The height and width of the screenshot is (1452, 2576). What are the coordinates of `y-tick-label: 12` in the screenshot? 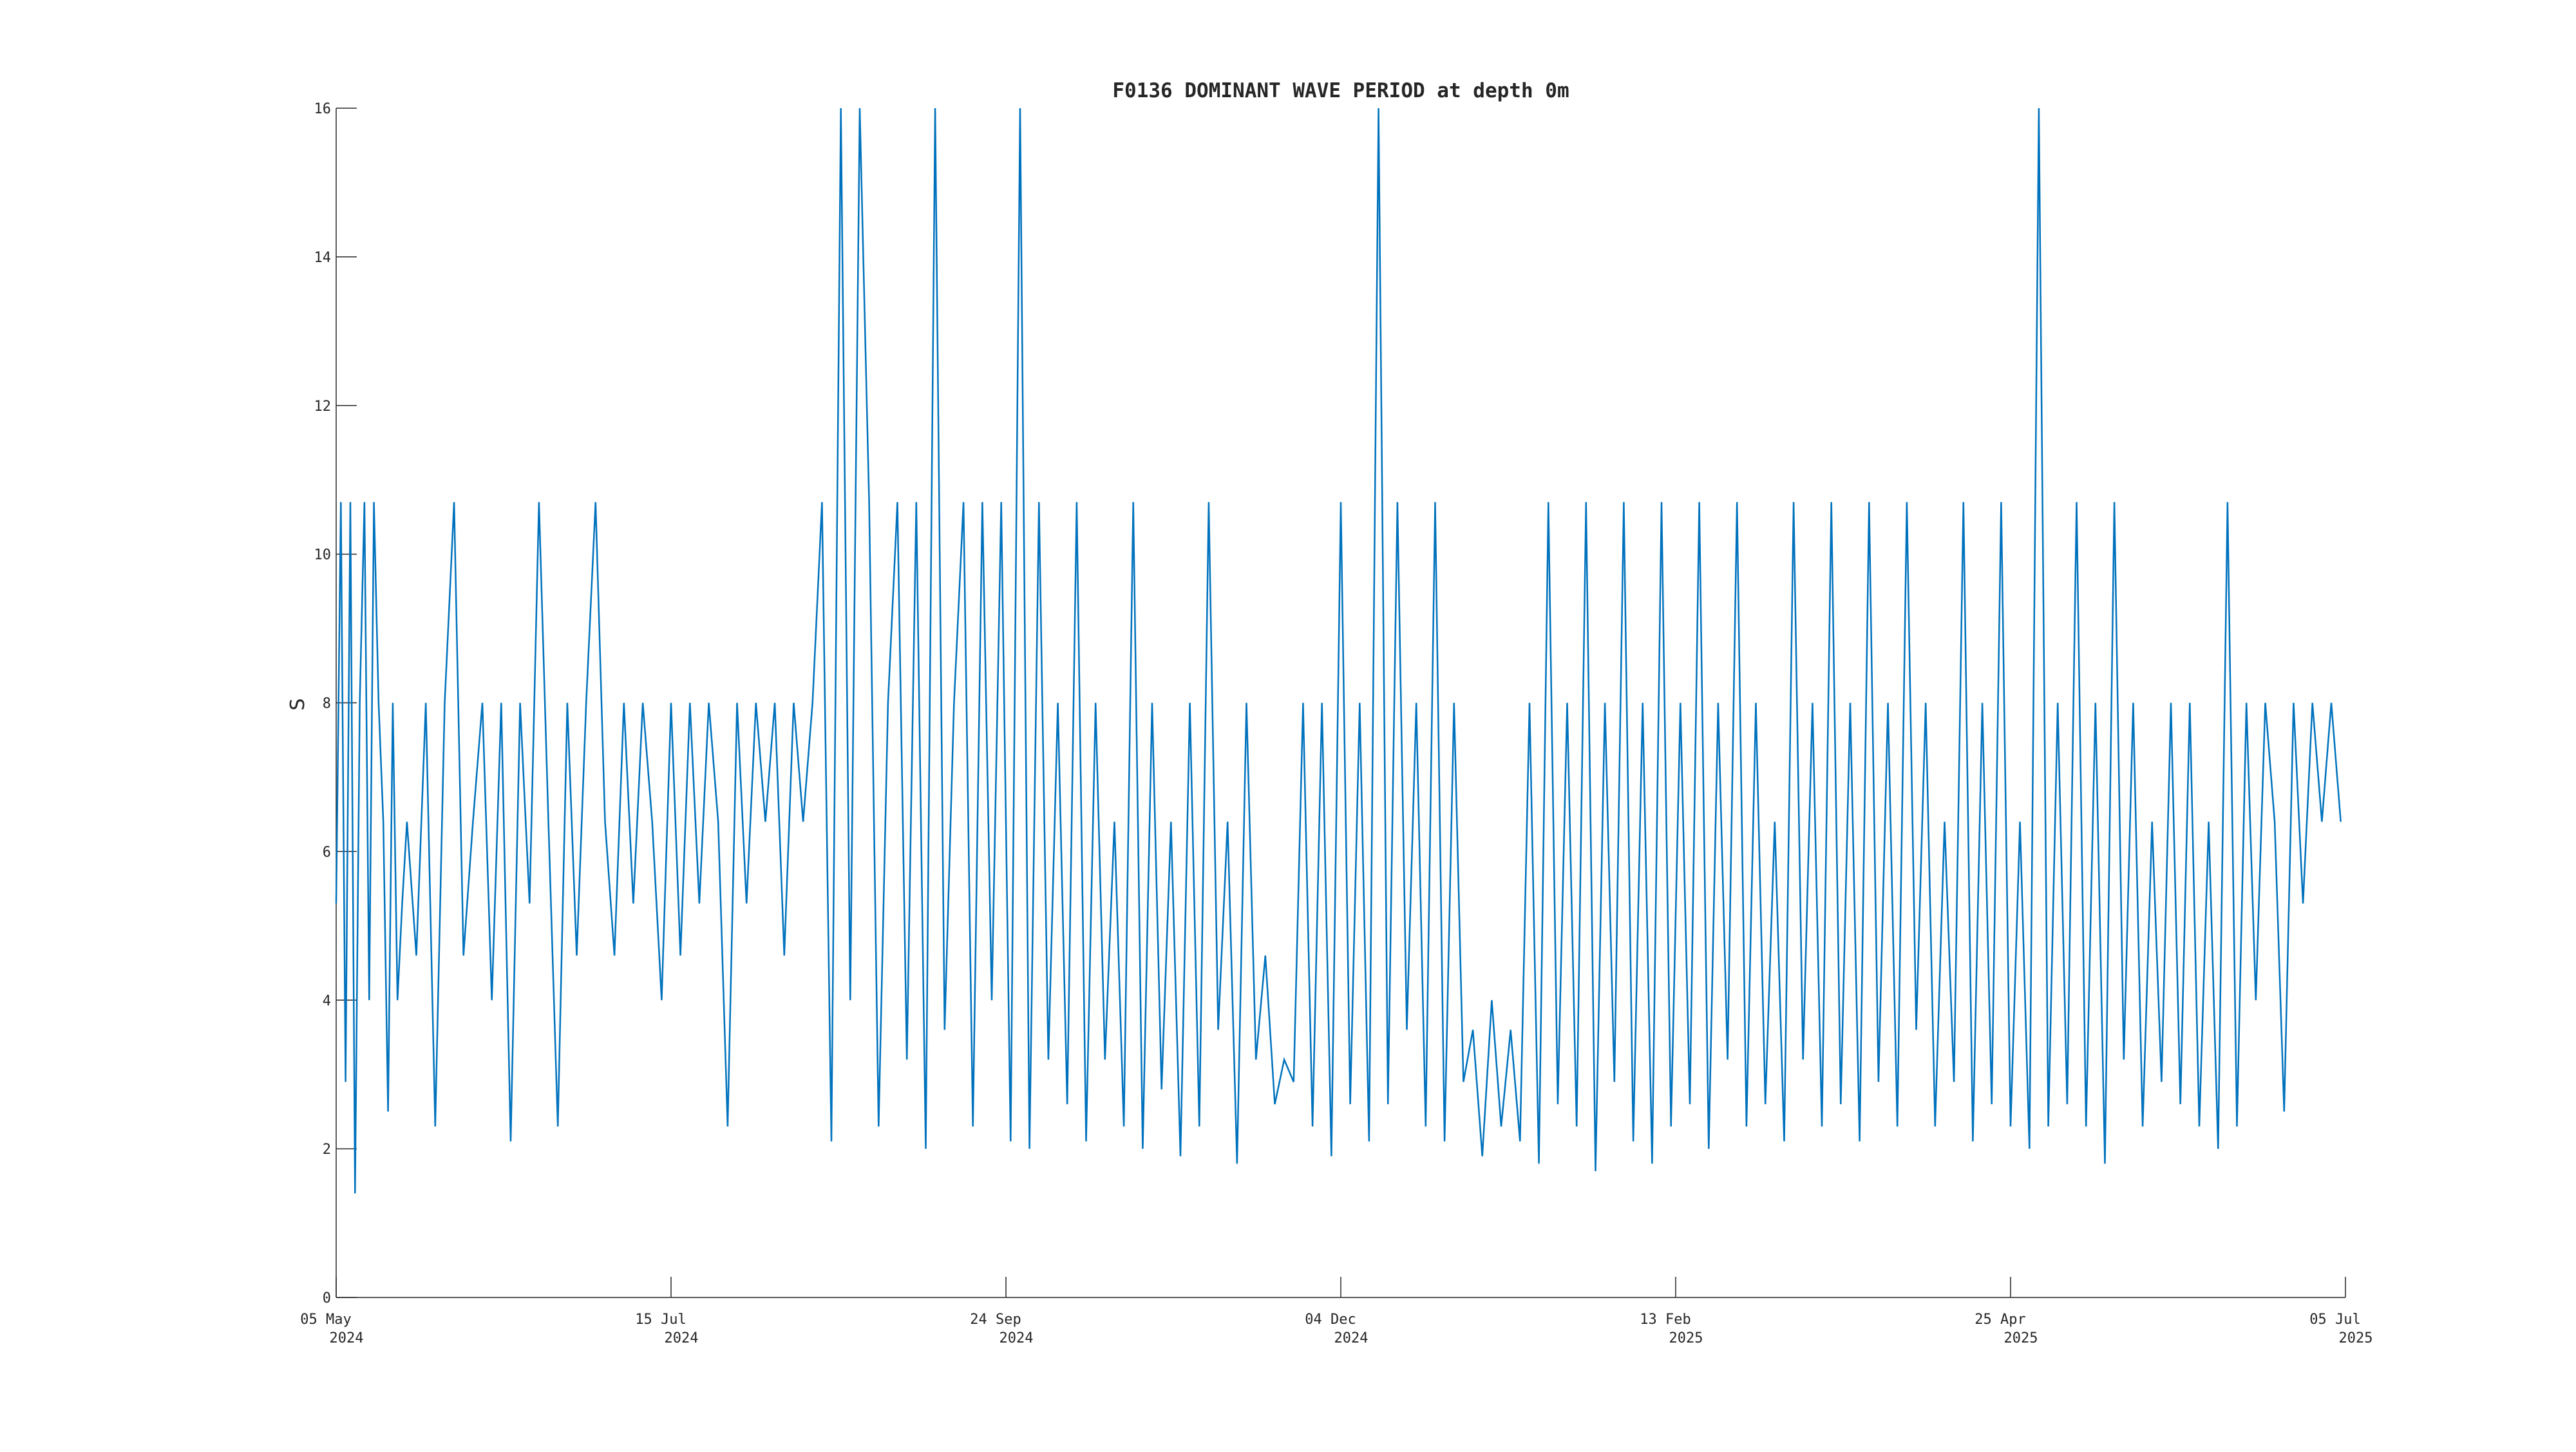 It's located at (323, 407).